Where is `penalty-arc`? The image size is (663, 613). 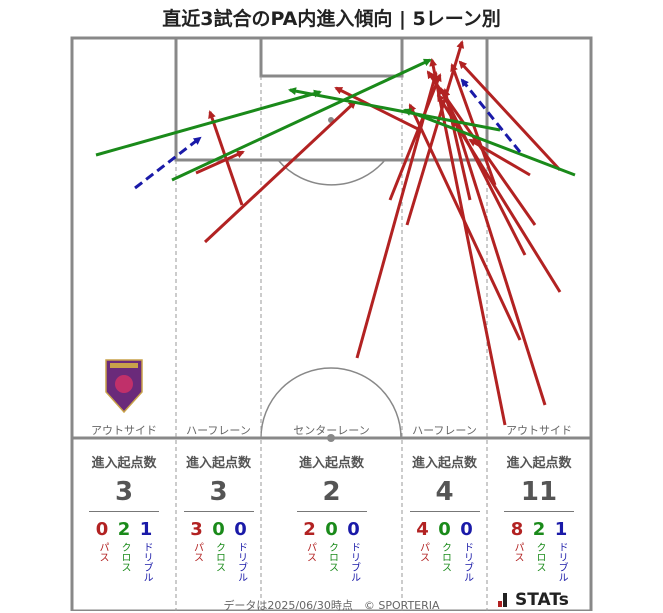 penalty-arc is located at coordinates (331, 172).